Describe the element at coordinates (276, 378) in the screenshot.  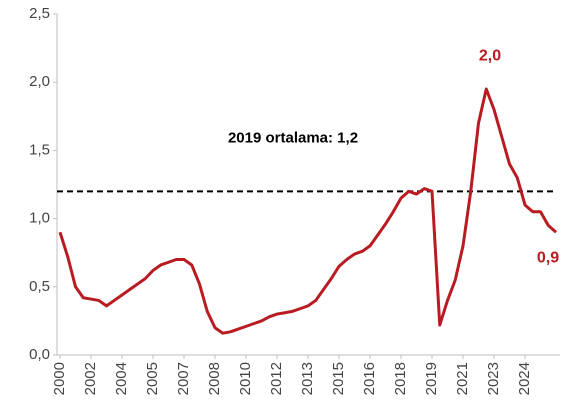
I see `x-tick-label: 2012` at that location.